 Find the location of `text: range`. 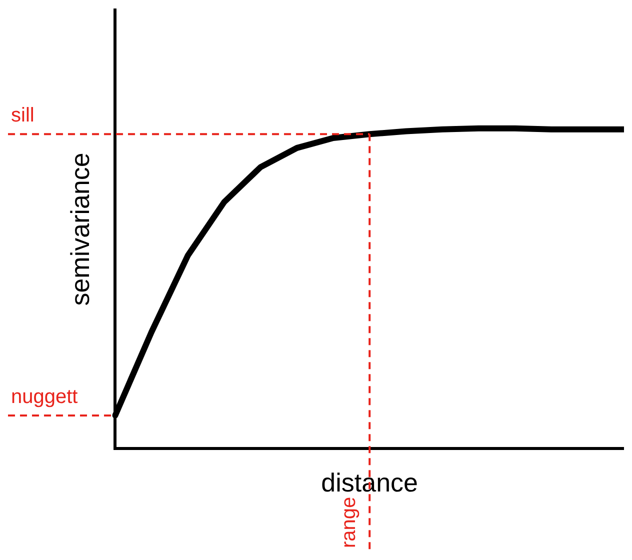

text: range is located at coordinates (349, 522).